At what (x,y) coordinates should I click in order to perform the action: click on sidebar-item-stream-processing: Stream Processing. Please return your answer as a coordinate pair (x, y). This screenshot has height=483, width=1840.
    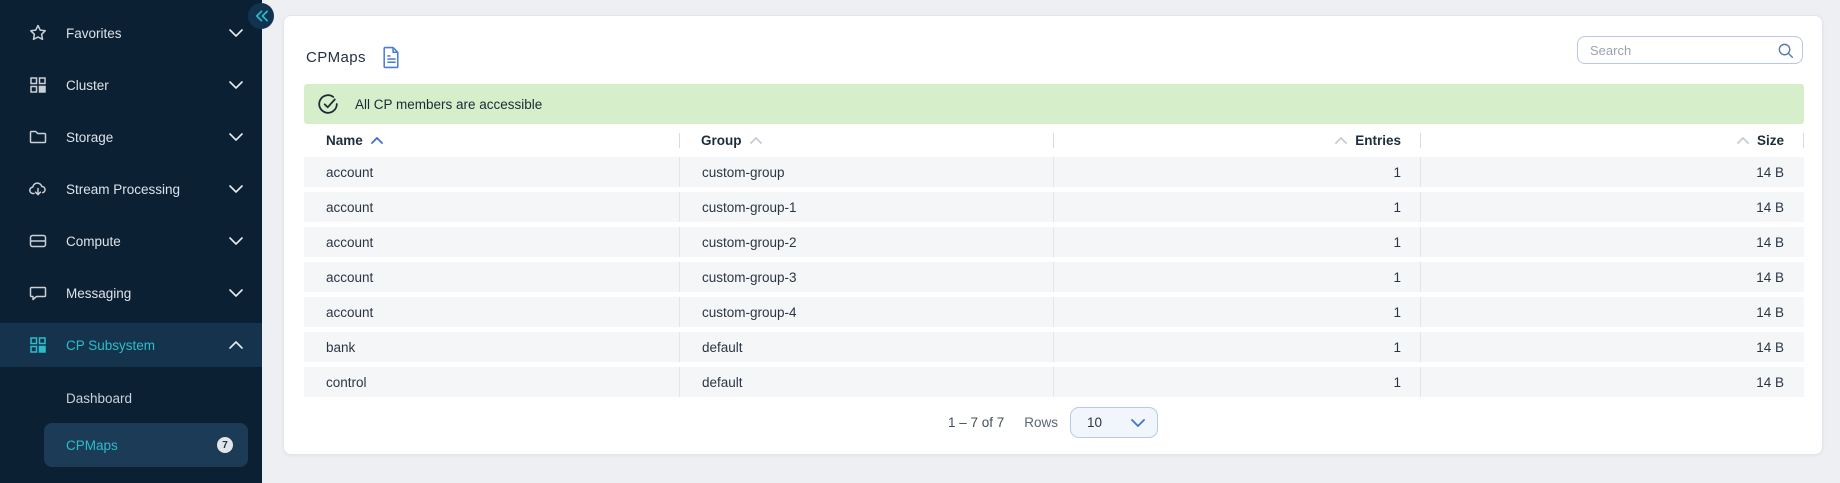
    Looking at the image, I should click on (131, 189).